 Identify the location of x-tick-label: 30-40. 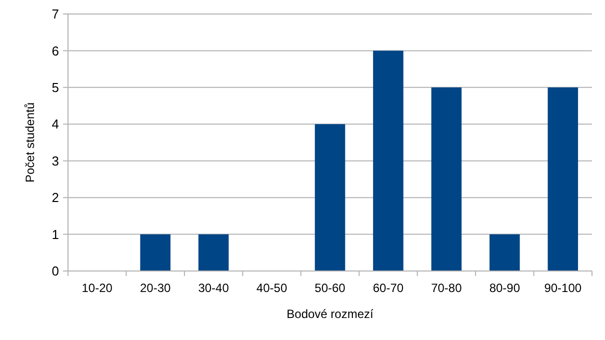
(214, 288).